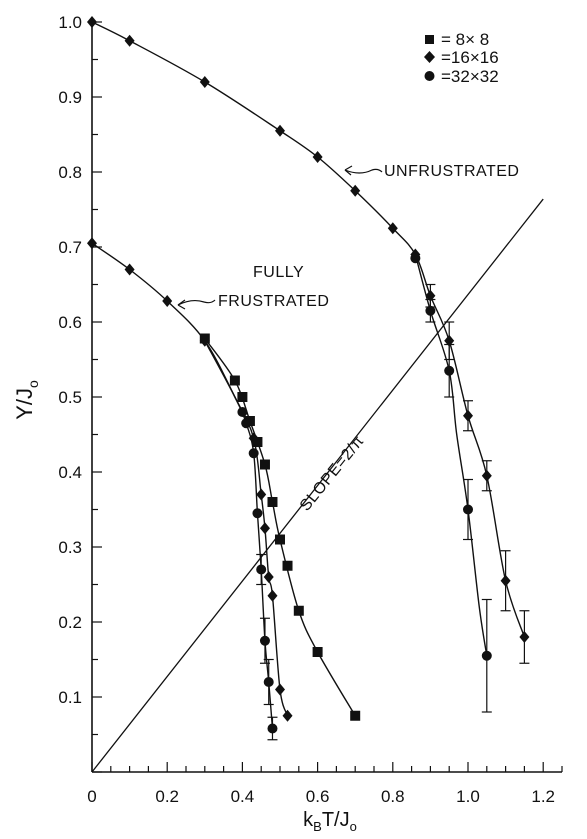  I want to click on x-axis-label: kBT/Jo, so click(330, 821).